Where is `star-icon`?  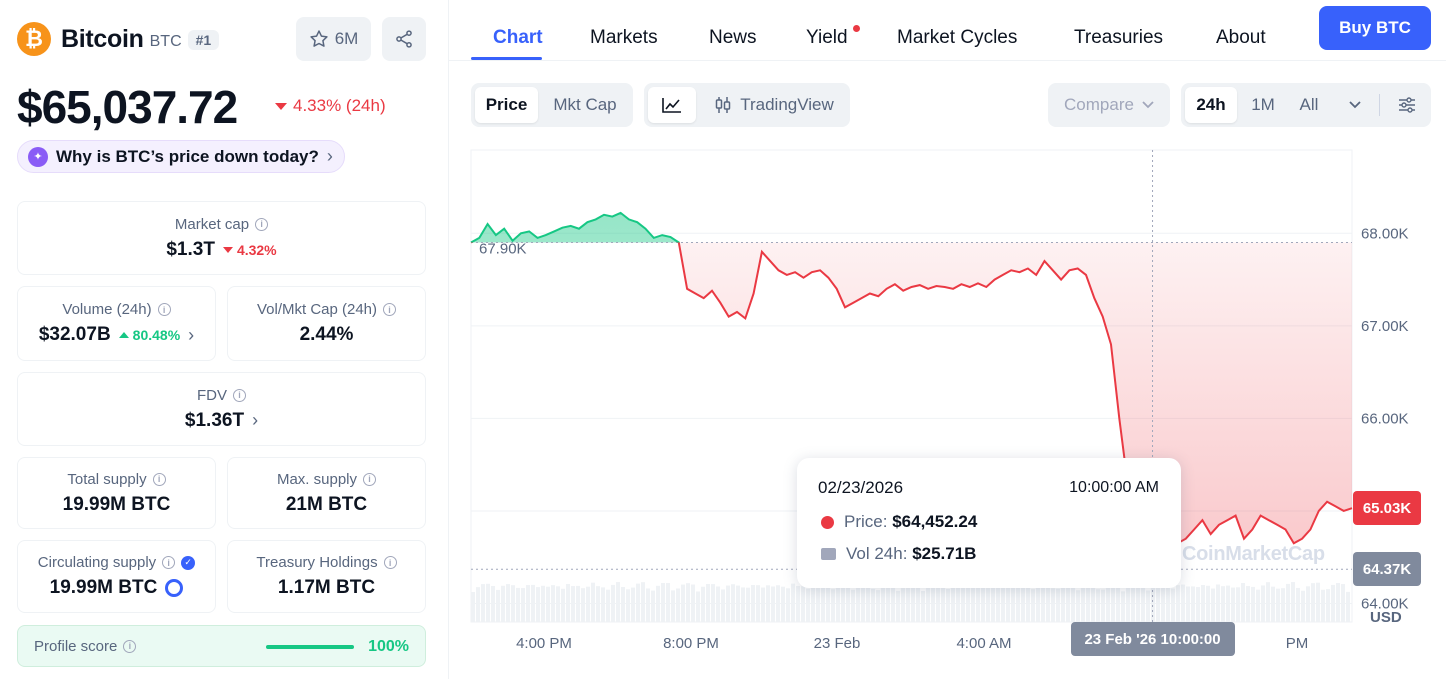
star-icon is located at coordinates (319, 38).